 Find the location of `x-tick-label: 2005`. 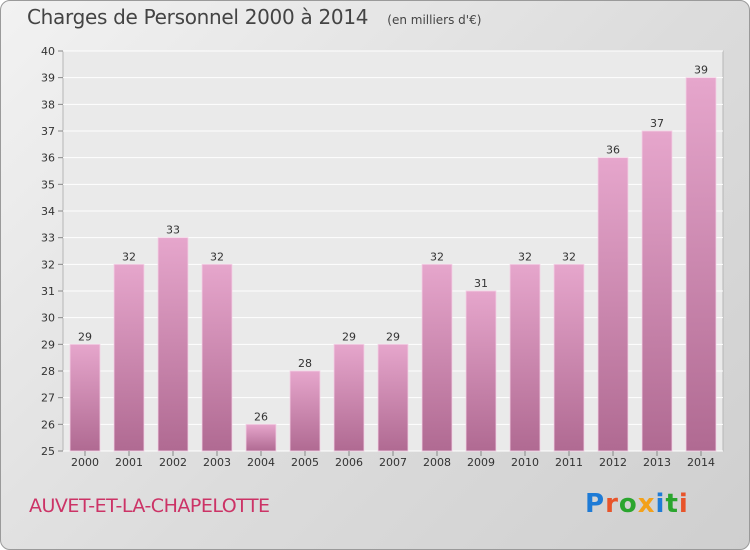

x-tick-label: 2005 is located at coordinates (305, 462).